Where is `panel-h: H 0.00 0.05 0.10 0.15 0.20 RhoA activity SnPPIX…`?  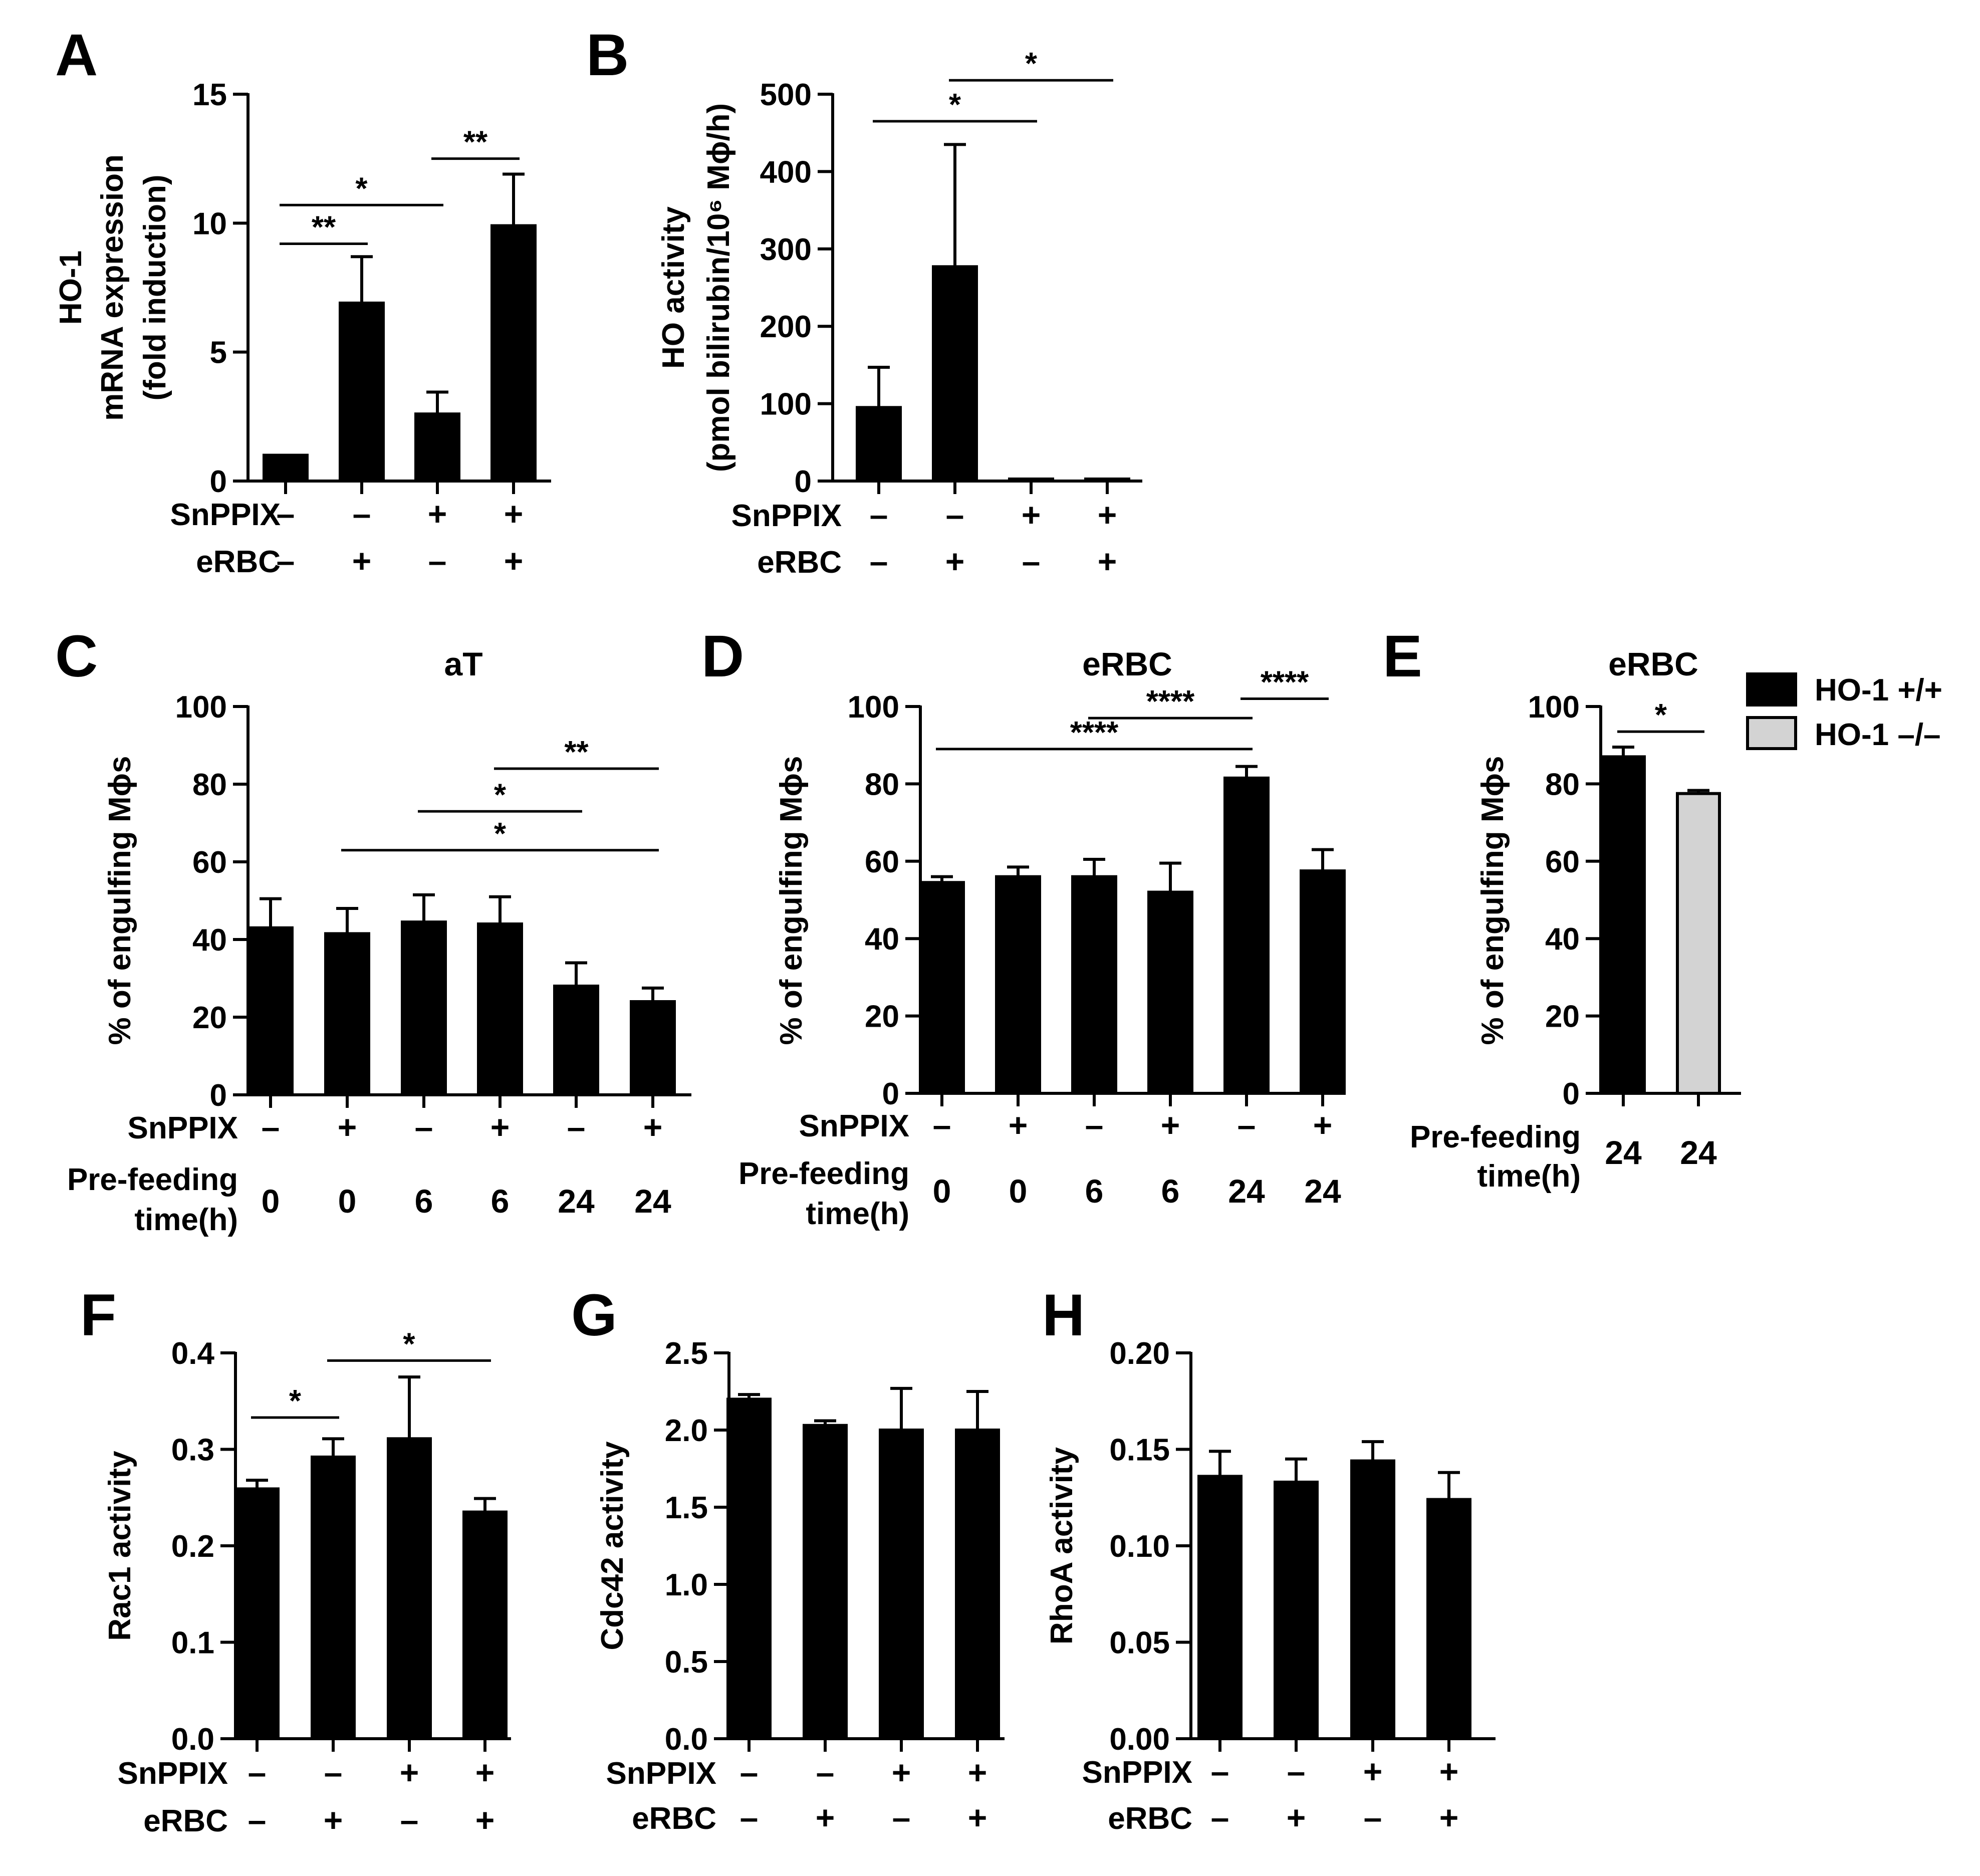 panel-h: H 0.00 0.05 0.10 0.15 0.20 RhoA activity SnPPIX… is located at coordinates (1269, 1559).